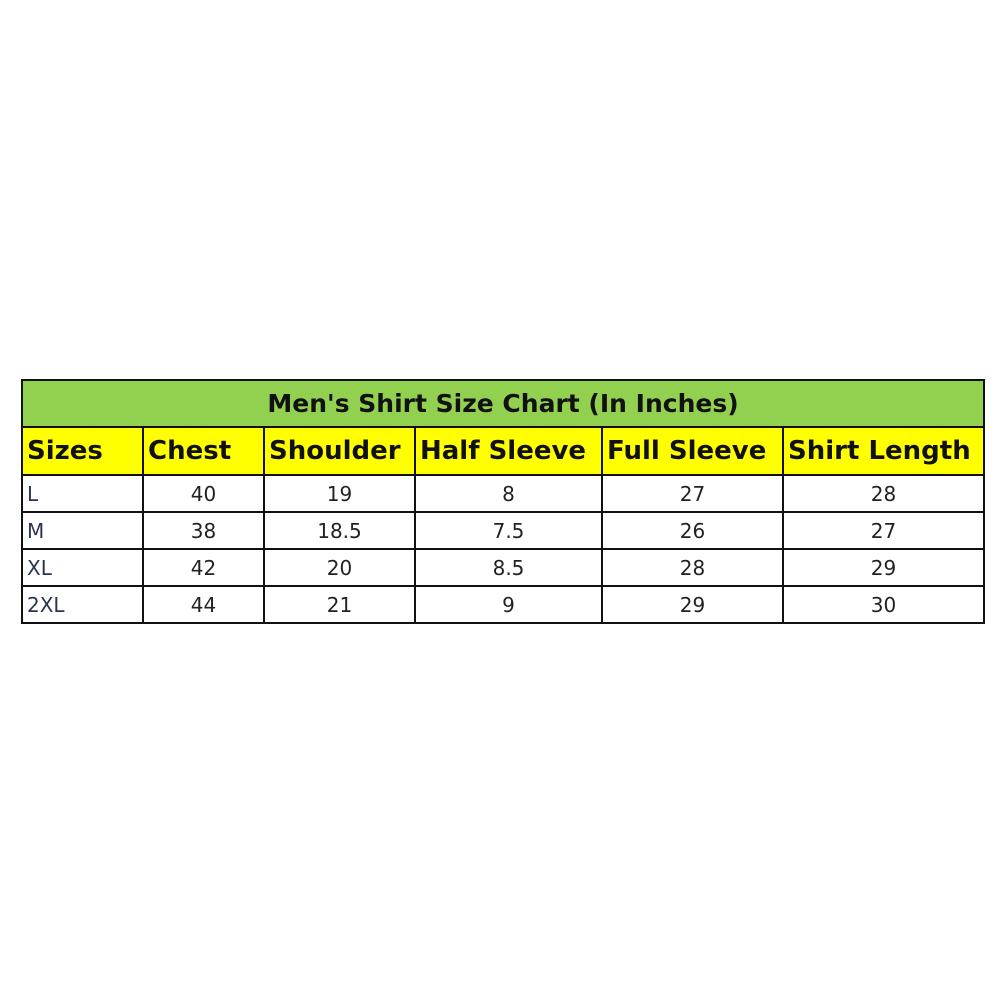 The image size is (1000, 1000). I want to click on measurement-cell: 42, so click(203, 567).